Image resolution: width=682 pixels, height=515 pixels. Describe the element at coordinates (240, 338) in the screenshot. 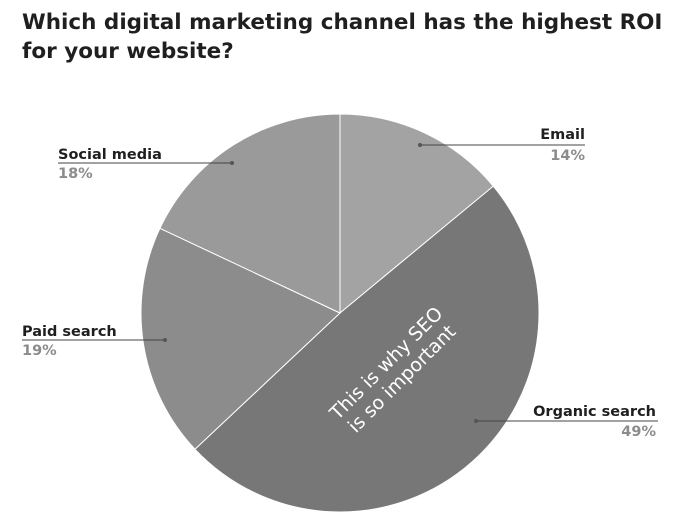

I see `pie-slice-paid-search` at that location.